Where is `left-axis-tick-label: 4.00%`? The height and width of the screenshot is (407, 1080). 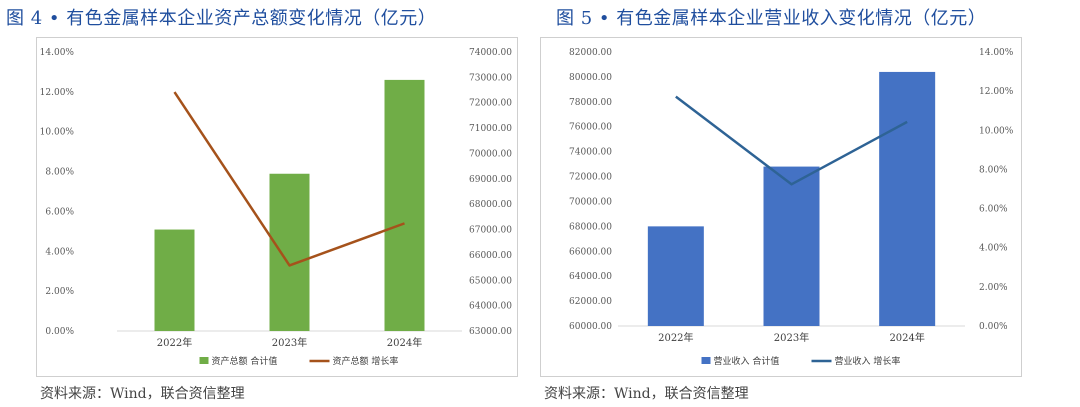 left-axis-tick-label: 4.00% is located at coordinates (59, 252).